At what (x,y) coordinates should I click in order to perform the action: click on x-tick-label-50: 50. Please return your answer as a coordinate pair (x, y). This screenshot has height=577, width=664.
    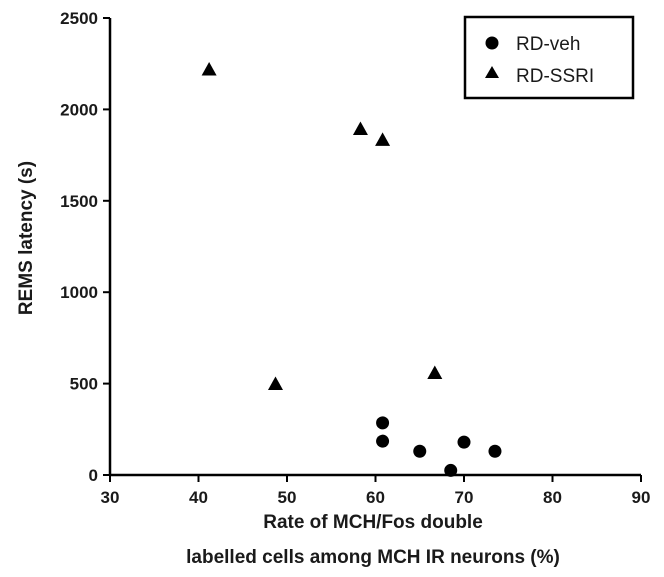
    Looking at the image, I should click on (287, 497).